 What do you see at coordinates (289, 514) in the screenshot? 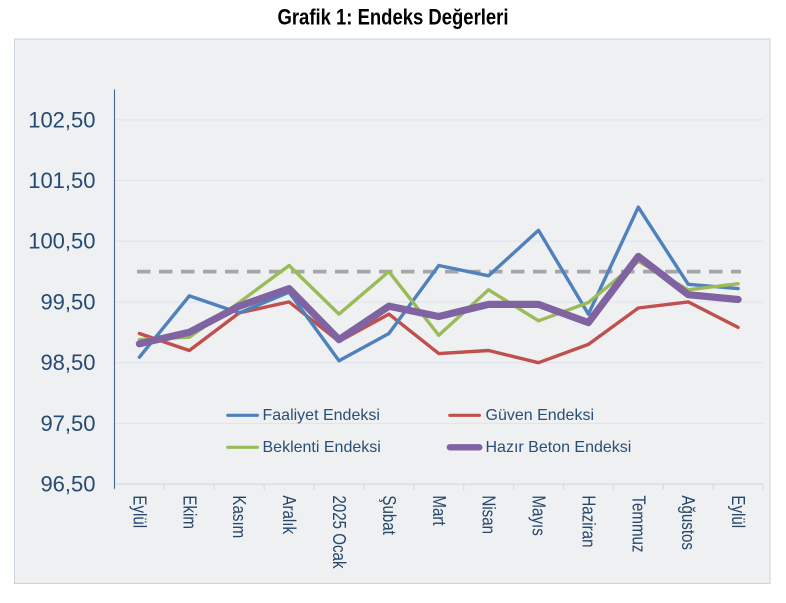
I see `svg-text: Aralık` at bounding box center [289, 514].